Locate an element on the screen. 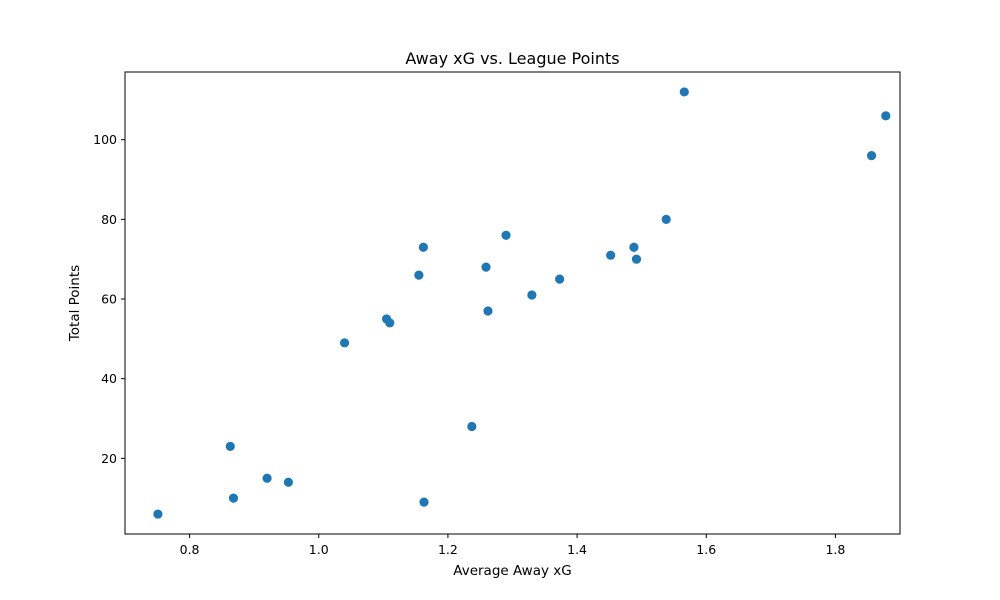 This screenshot has height=600, width=1000. x-axis-label: Average Away xG is located at coordinates (512, 571).